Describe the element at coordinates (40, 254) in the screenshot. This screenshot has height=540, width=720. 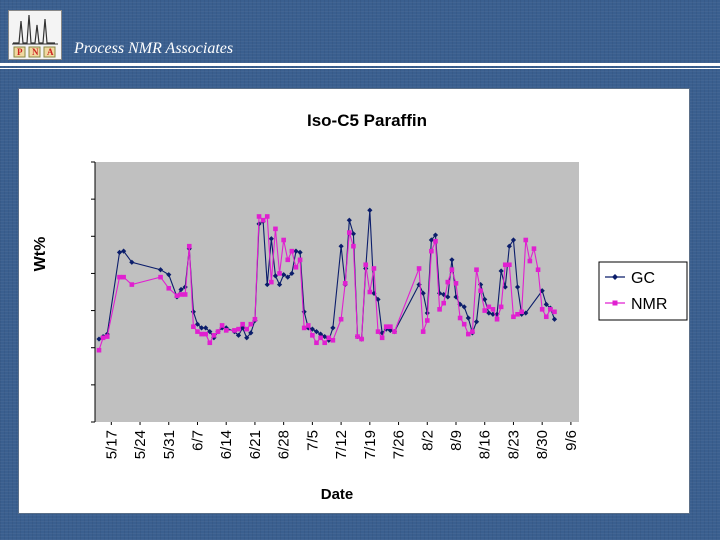
I see `y-axis-label: Wt%` at that location.